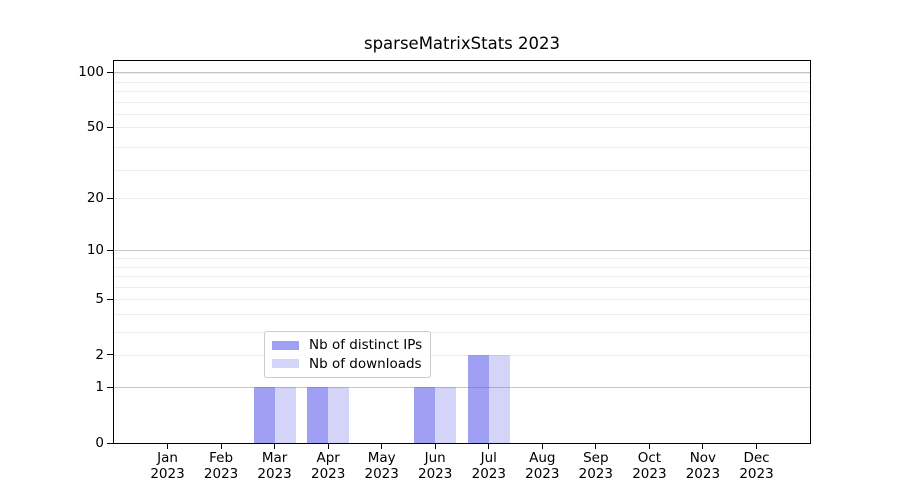 This screenshot has height=500, width=900. Describe the element at coordinates (99, 354) in the screenshot. I see `y-tick-label: 2` at that location.